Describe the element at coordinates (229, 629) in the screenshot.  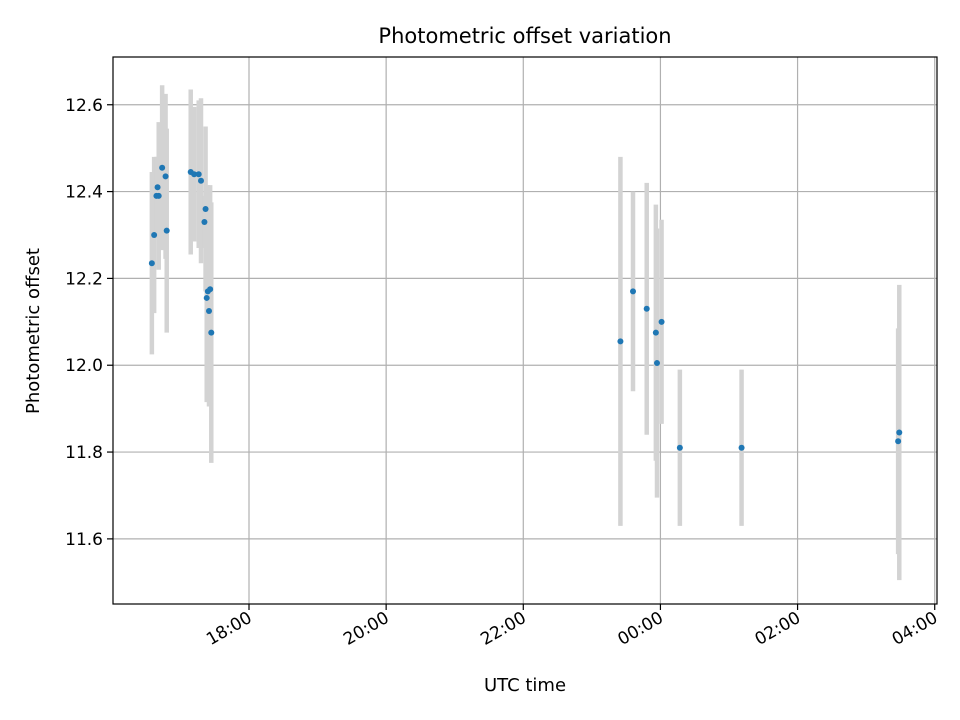
I see `x-tick-label: 18:00` at that location.